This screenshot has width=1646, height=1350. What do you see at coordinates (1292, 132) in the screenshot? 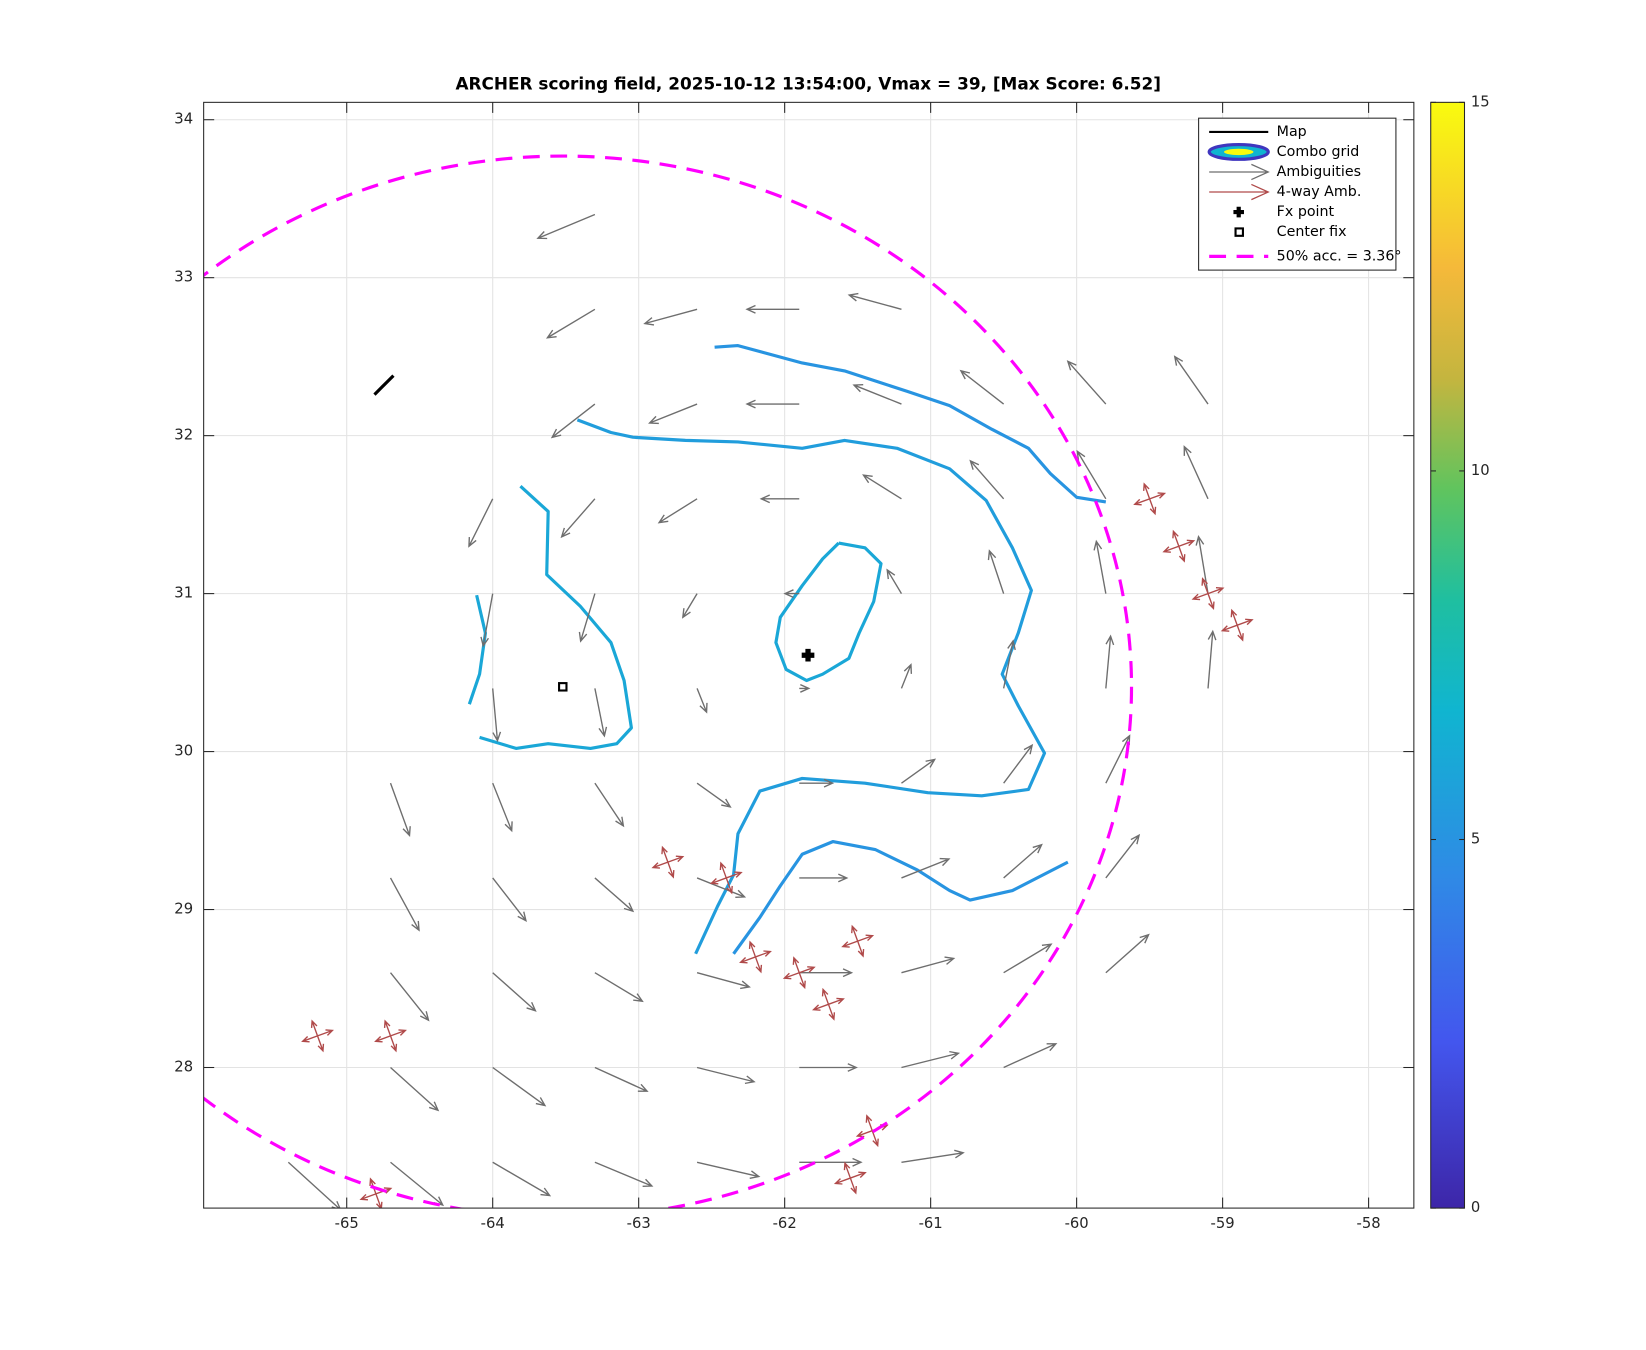
I see `legend-label: Map` at bounding box center [1292, 132].